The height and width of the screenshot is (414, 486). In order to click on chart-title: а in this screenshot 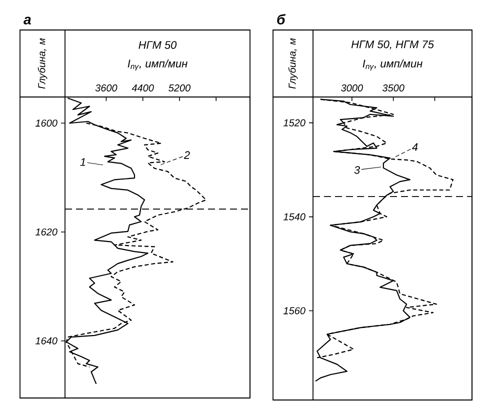, I will do `click(27, 20)`.